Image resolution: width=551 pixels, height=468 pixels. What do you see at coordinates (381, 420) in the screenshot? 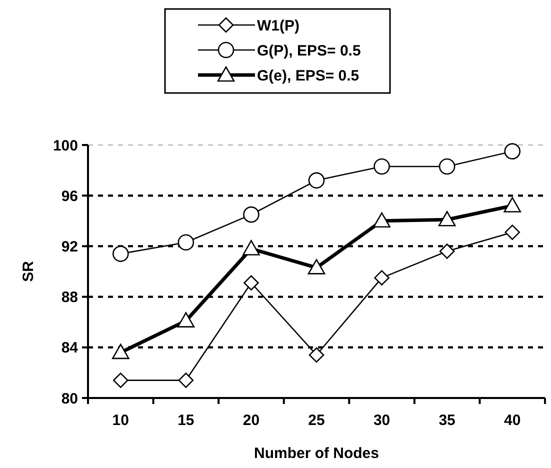
I see `x-tick-label: 30` at bounding box center [381, 420].